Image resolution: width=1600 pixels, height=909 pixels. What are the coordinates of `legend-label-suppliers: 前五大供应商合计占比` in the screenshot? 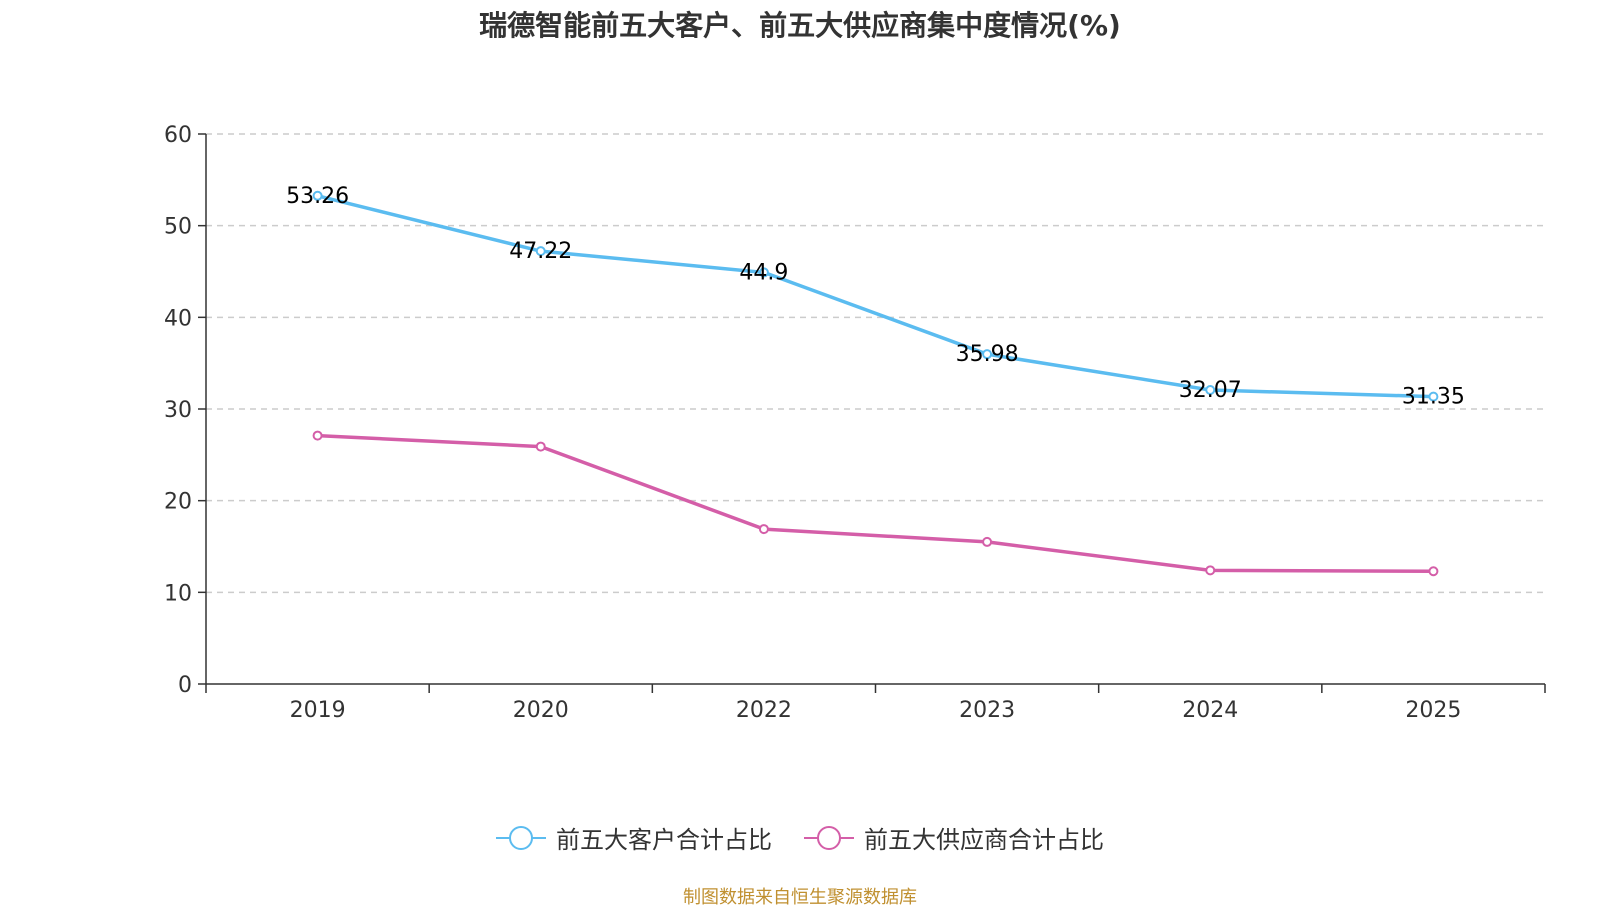 It's located at (984, 840).